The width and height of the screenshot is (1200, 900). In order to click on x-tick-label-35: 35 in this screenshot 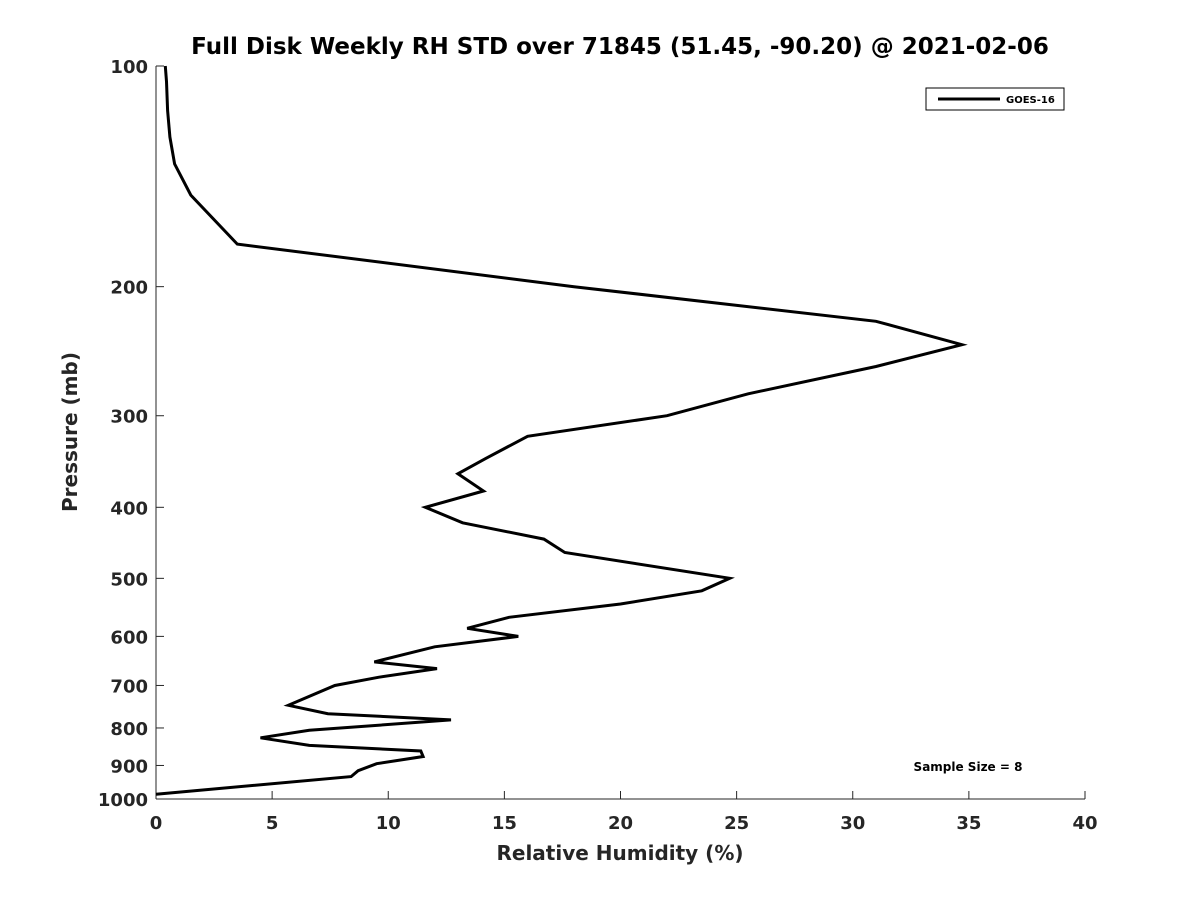, I will do `click(968, 823)`.